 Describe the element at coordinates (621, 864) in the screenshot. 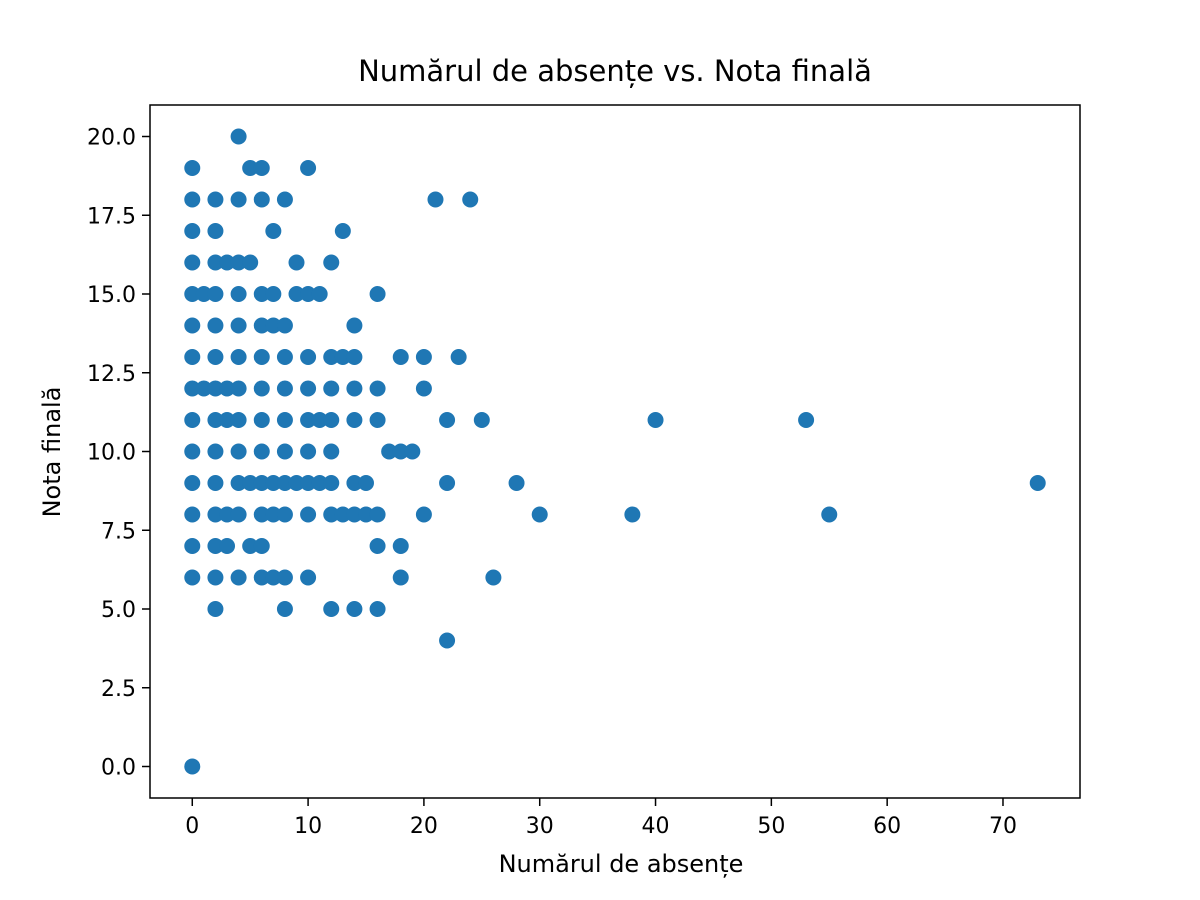

I see `x-axis-label: Numărul de absențe` at that location.